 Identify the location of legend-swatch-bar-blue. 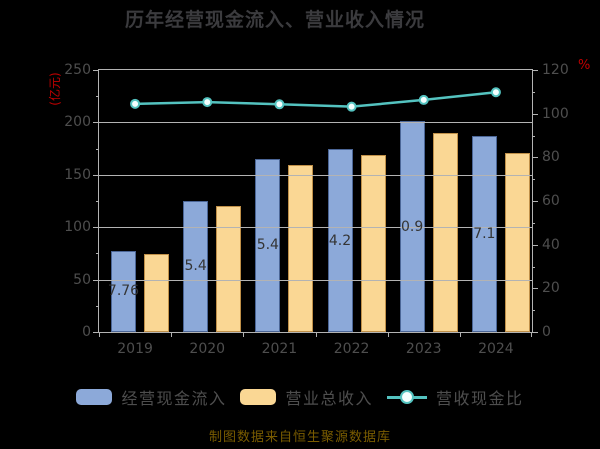
(94, 397).